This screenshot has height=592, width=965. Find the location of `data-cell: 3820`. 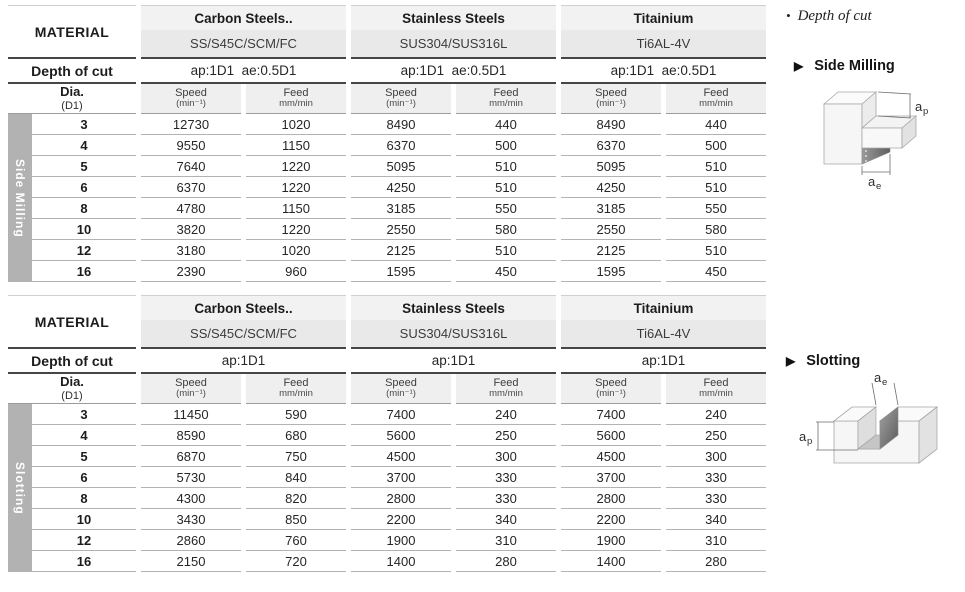

data-cell: 3820 is located at coordinates (191, 229).